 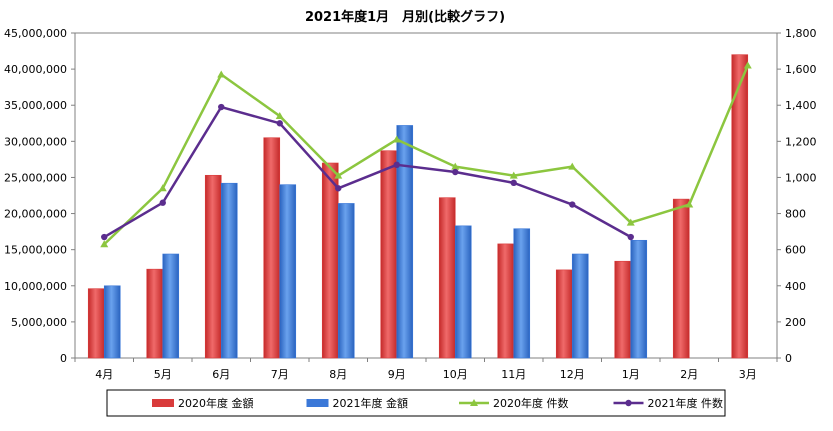 What do you see at coordinates (795, 286) in the screenshot?
I see `y-right-tick-label: 400` at bounding box center [795, 286].